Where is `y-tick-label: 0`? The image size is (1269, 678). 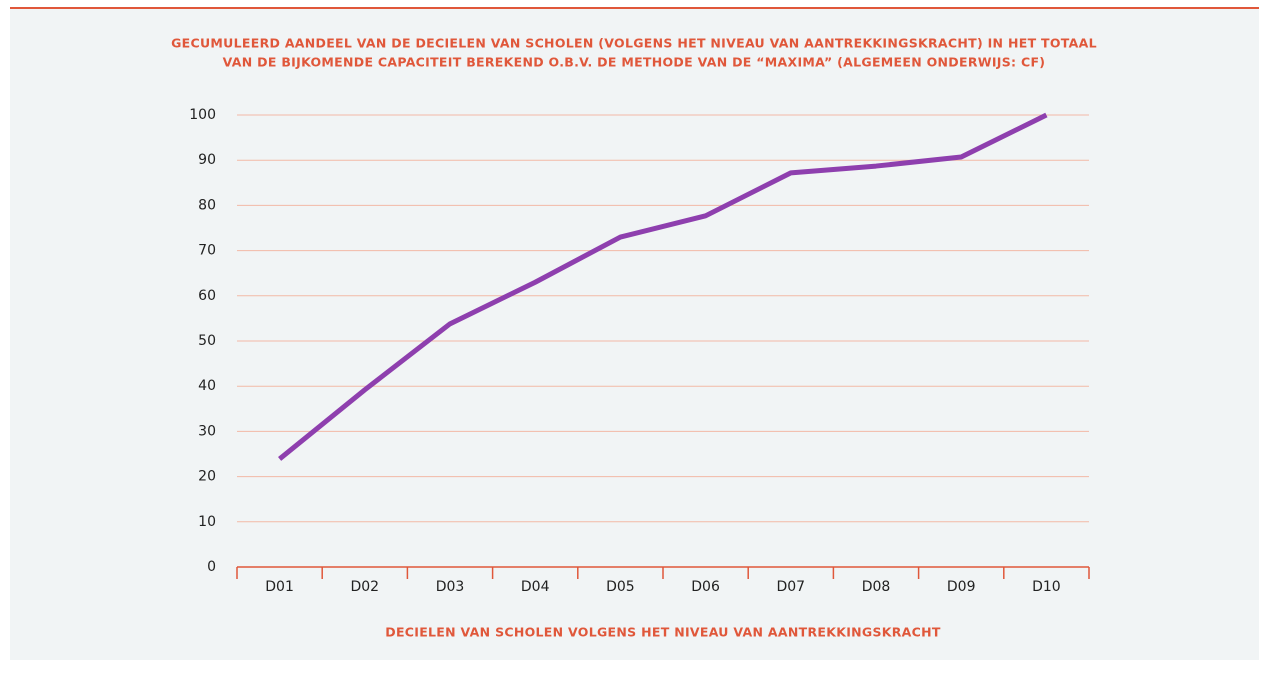 y-tick-label: 0 is located at coordinates (211, 567).